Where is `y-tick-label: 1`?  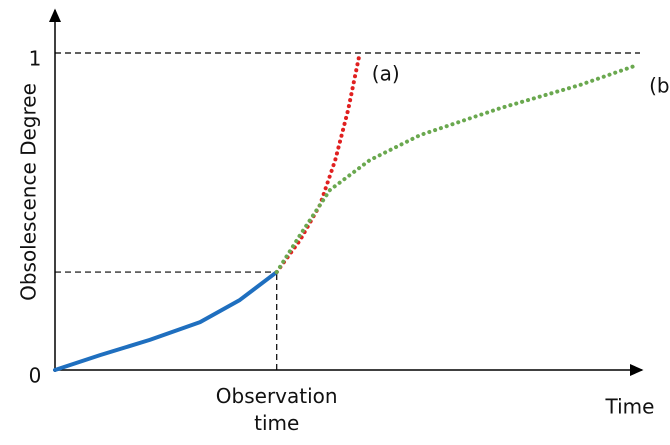
y-tick-label: 1 is located at coordinates (35, 59).